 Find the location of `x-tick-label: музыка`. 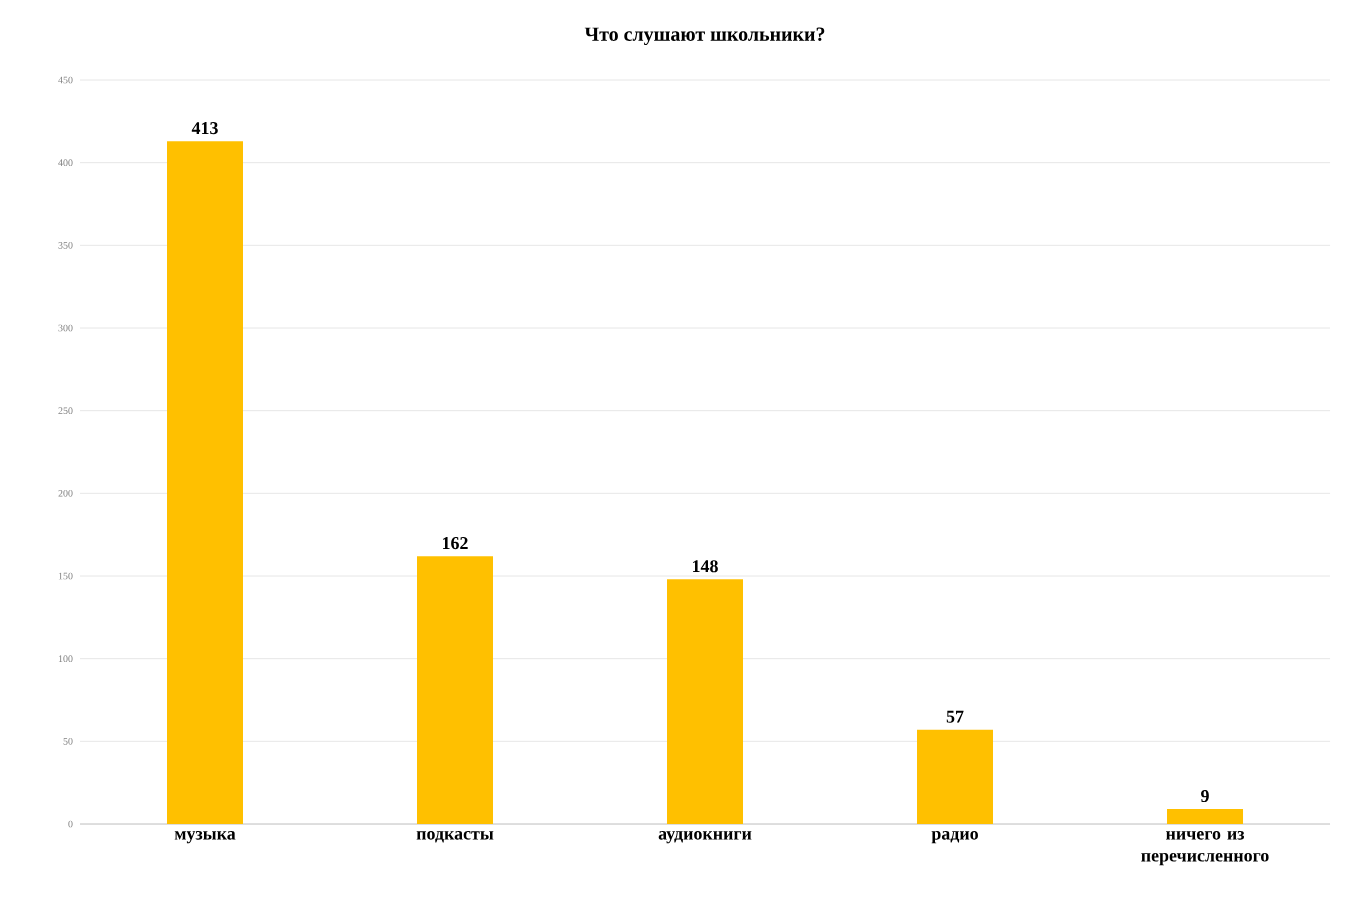

x-tick-label: музыка is located at coordinates (205, 837).